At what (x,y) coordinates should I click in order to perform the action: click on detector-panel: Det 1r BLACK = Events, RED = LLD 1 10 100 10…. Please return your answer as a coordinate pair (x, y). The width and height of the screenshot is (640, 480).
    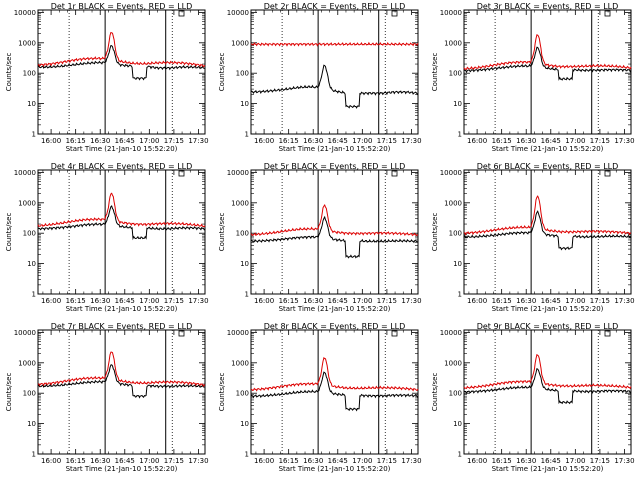
    Looking at the image, I should click on (107, 77).